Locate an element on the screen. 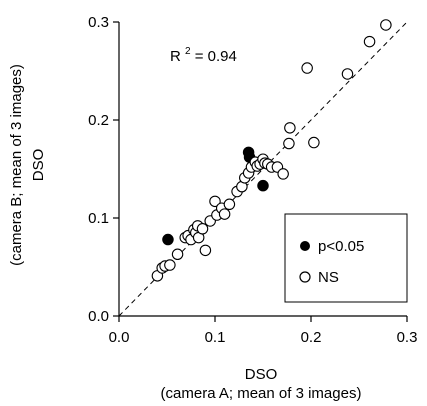 The image size is (427, 406). x-tick-label: 0.3 is located at coordinates (407, 337).